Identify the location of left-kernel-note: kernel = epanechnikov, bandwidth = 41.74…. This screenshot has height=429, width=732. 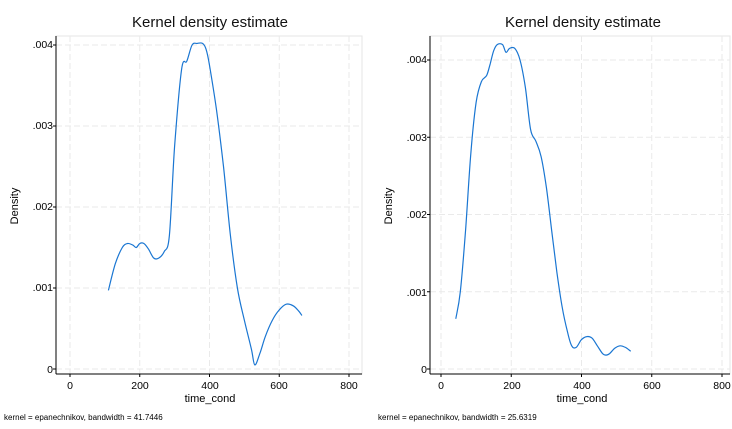
(83, 417).